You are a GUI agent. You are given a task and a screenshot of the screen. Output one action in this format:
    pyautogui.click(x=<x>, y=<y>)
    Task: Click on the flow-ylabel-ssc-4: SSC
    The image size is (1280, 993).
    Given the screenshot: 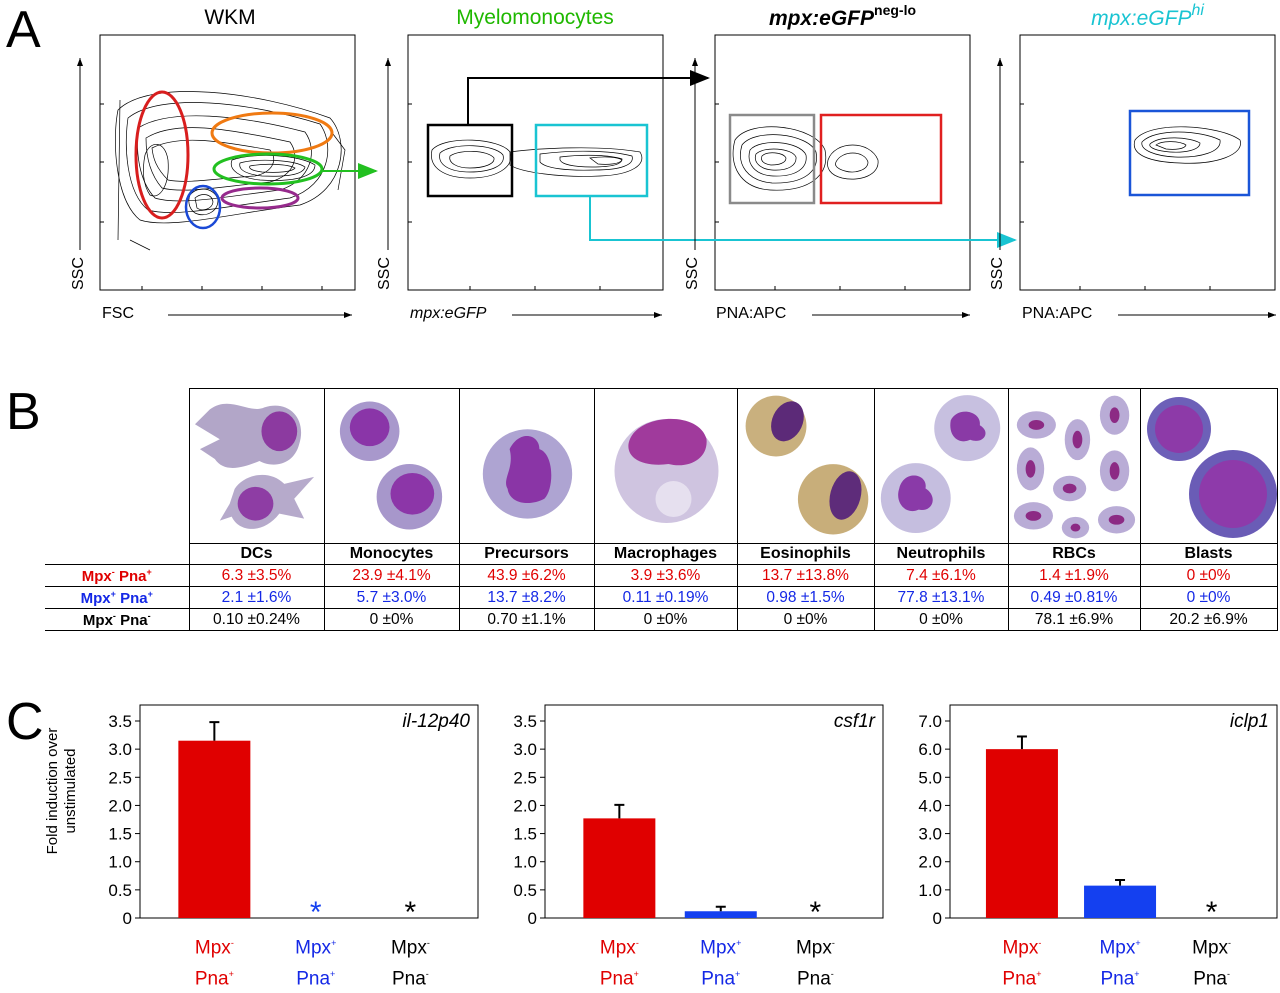 What is the action you would take?
    pyautogui.click(x=997, y=273)
    